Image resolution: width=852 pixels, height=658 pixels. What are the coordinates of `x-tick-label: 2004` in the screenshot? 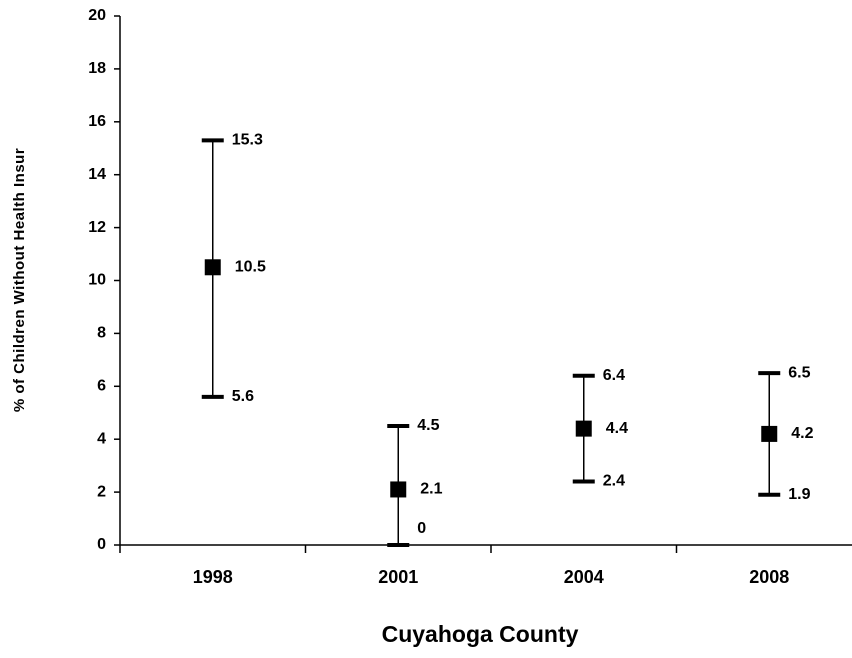 It's located at (584, 577).